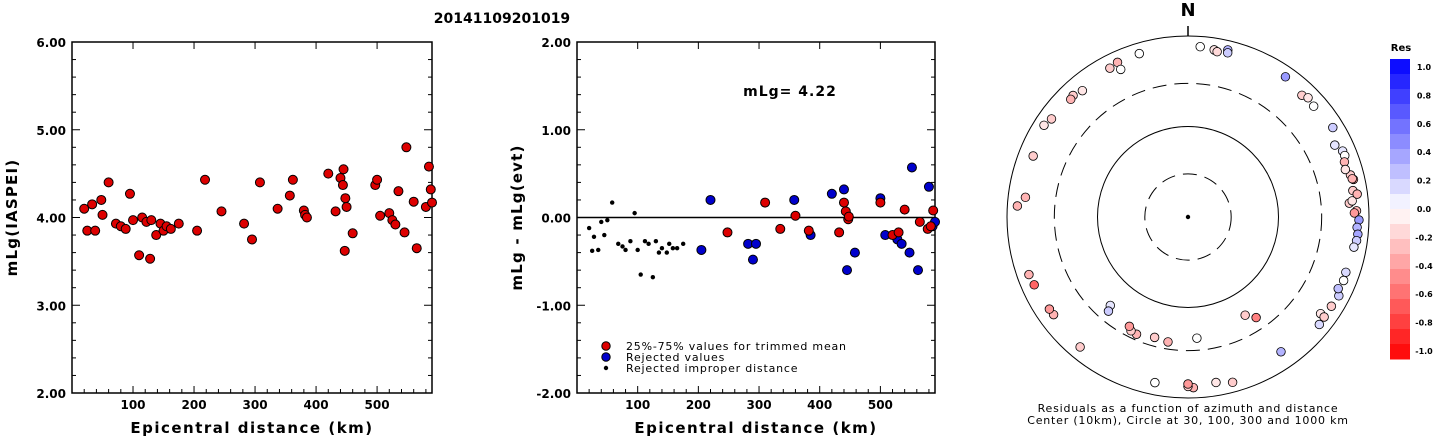  Describe the element at coordinates (1424, 67) in the screenshot. I see `colorbar-tick-label: 1.0` at that location.